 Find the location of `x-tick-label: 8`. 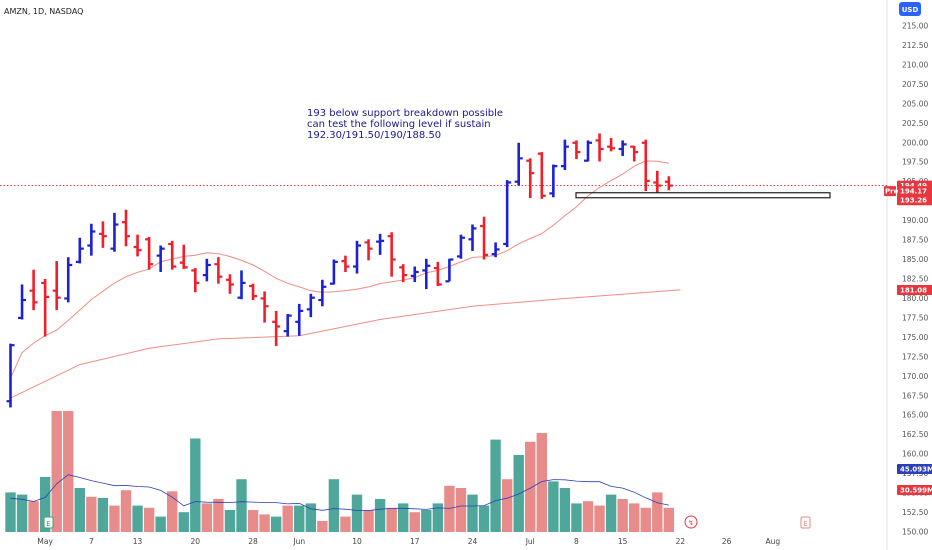

x-tick-label: 8 is located at coordinates (576, 541).